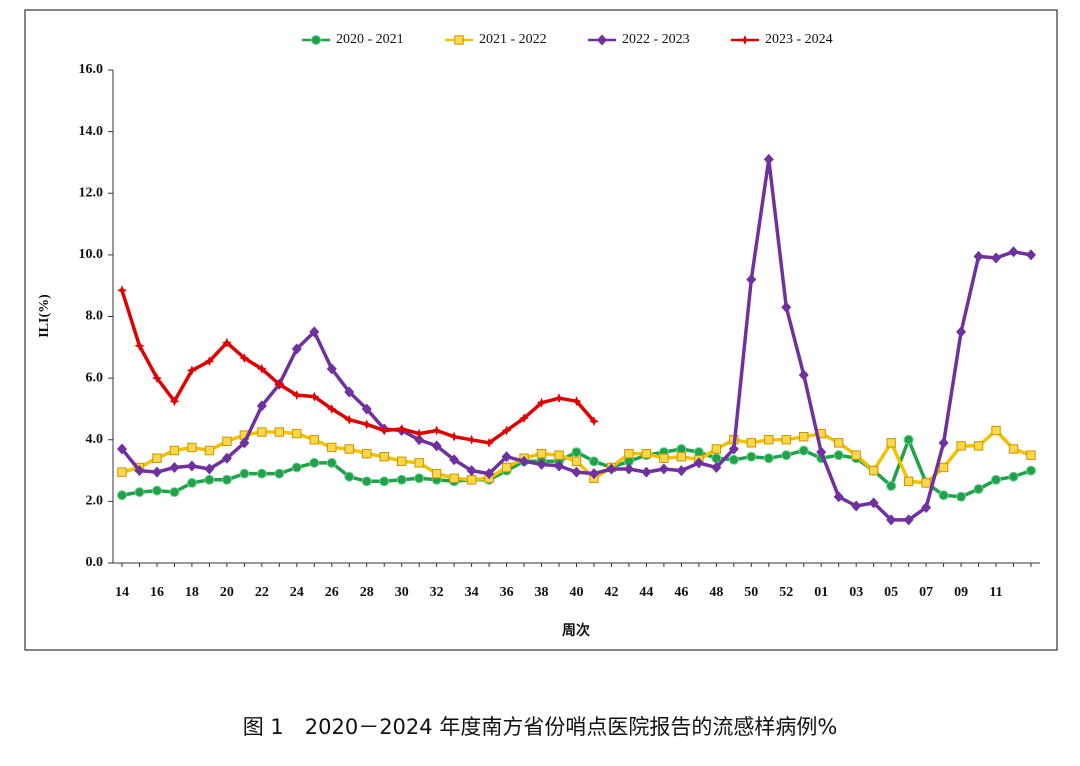 The width and height of the screenshot is (1080, 766). What do you see at coordinates (821, 592) in the screenshot?
I see `x-tick-label: 01` at bounding box center [821, 592].